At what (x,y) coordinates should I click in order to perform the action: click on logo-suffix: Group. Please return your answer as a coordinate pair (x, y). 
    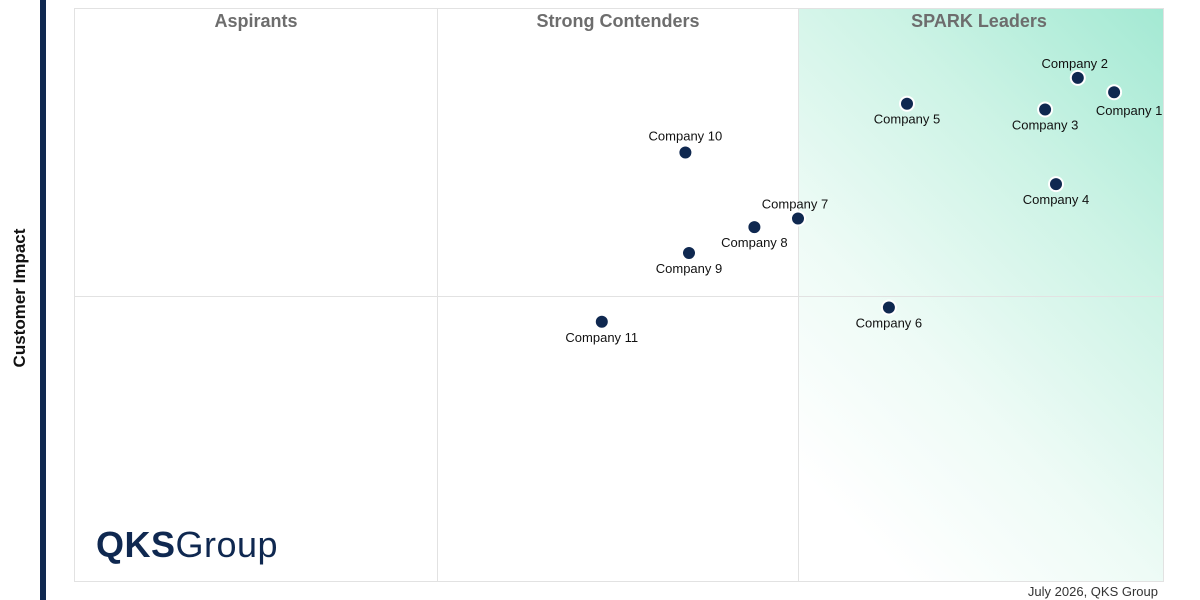
    Looking at the image, I should click on (227, 544).